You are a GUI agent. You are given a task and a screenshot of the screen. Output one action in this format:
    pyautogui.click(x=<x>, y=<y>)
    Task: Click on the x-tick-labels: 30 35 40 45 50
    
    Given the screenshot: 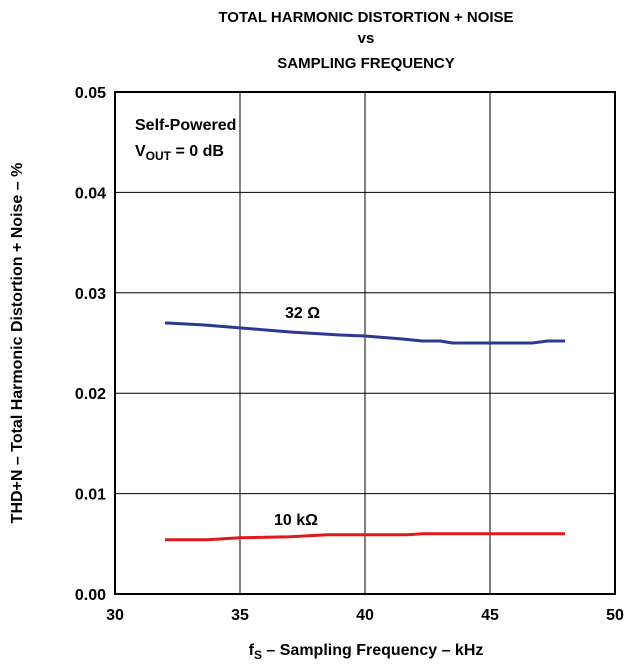 What is the action you would take?
    pyautogui.click(x=365, y=615)
    